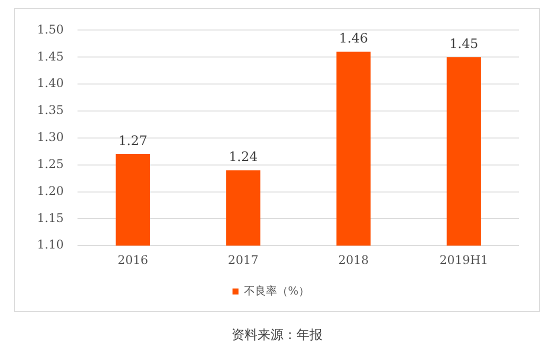 The height and width of the screenshot is (363, 554). What do you see at coordinates (50, 191) in the screenshot?
I see `y-tick-label: 1.20` at bounding box center [50, 191].